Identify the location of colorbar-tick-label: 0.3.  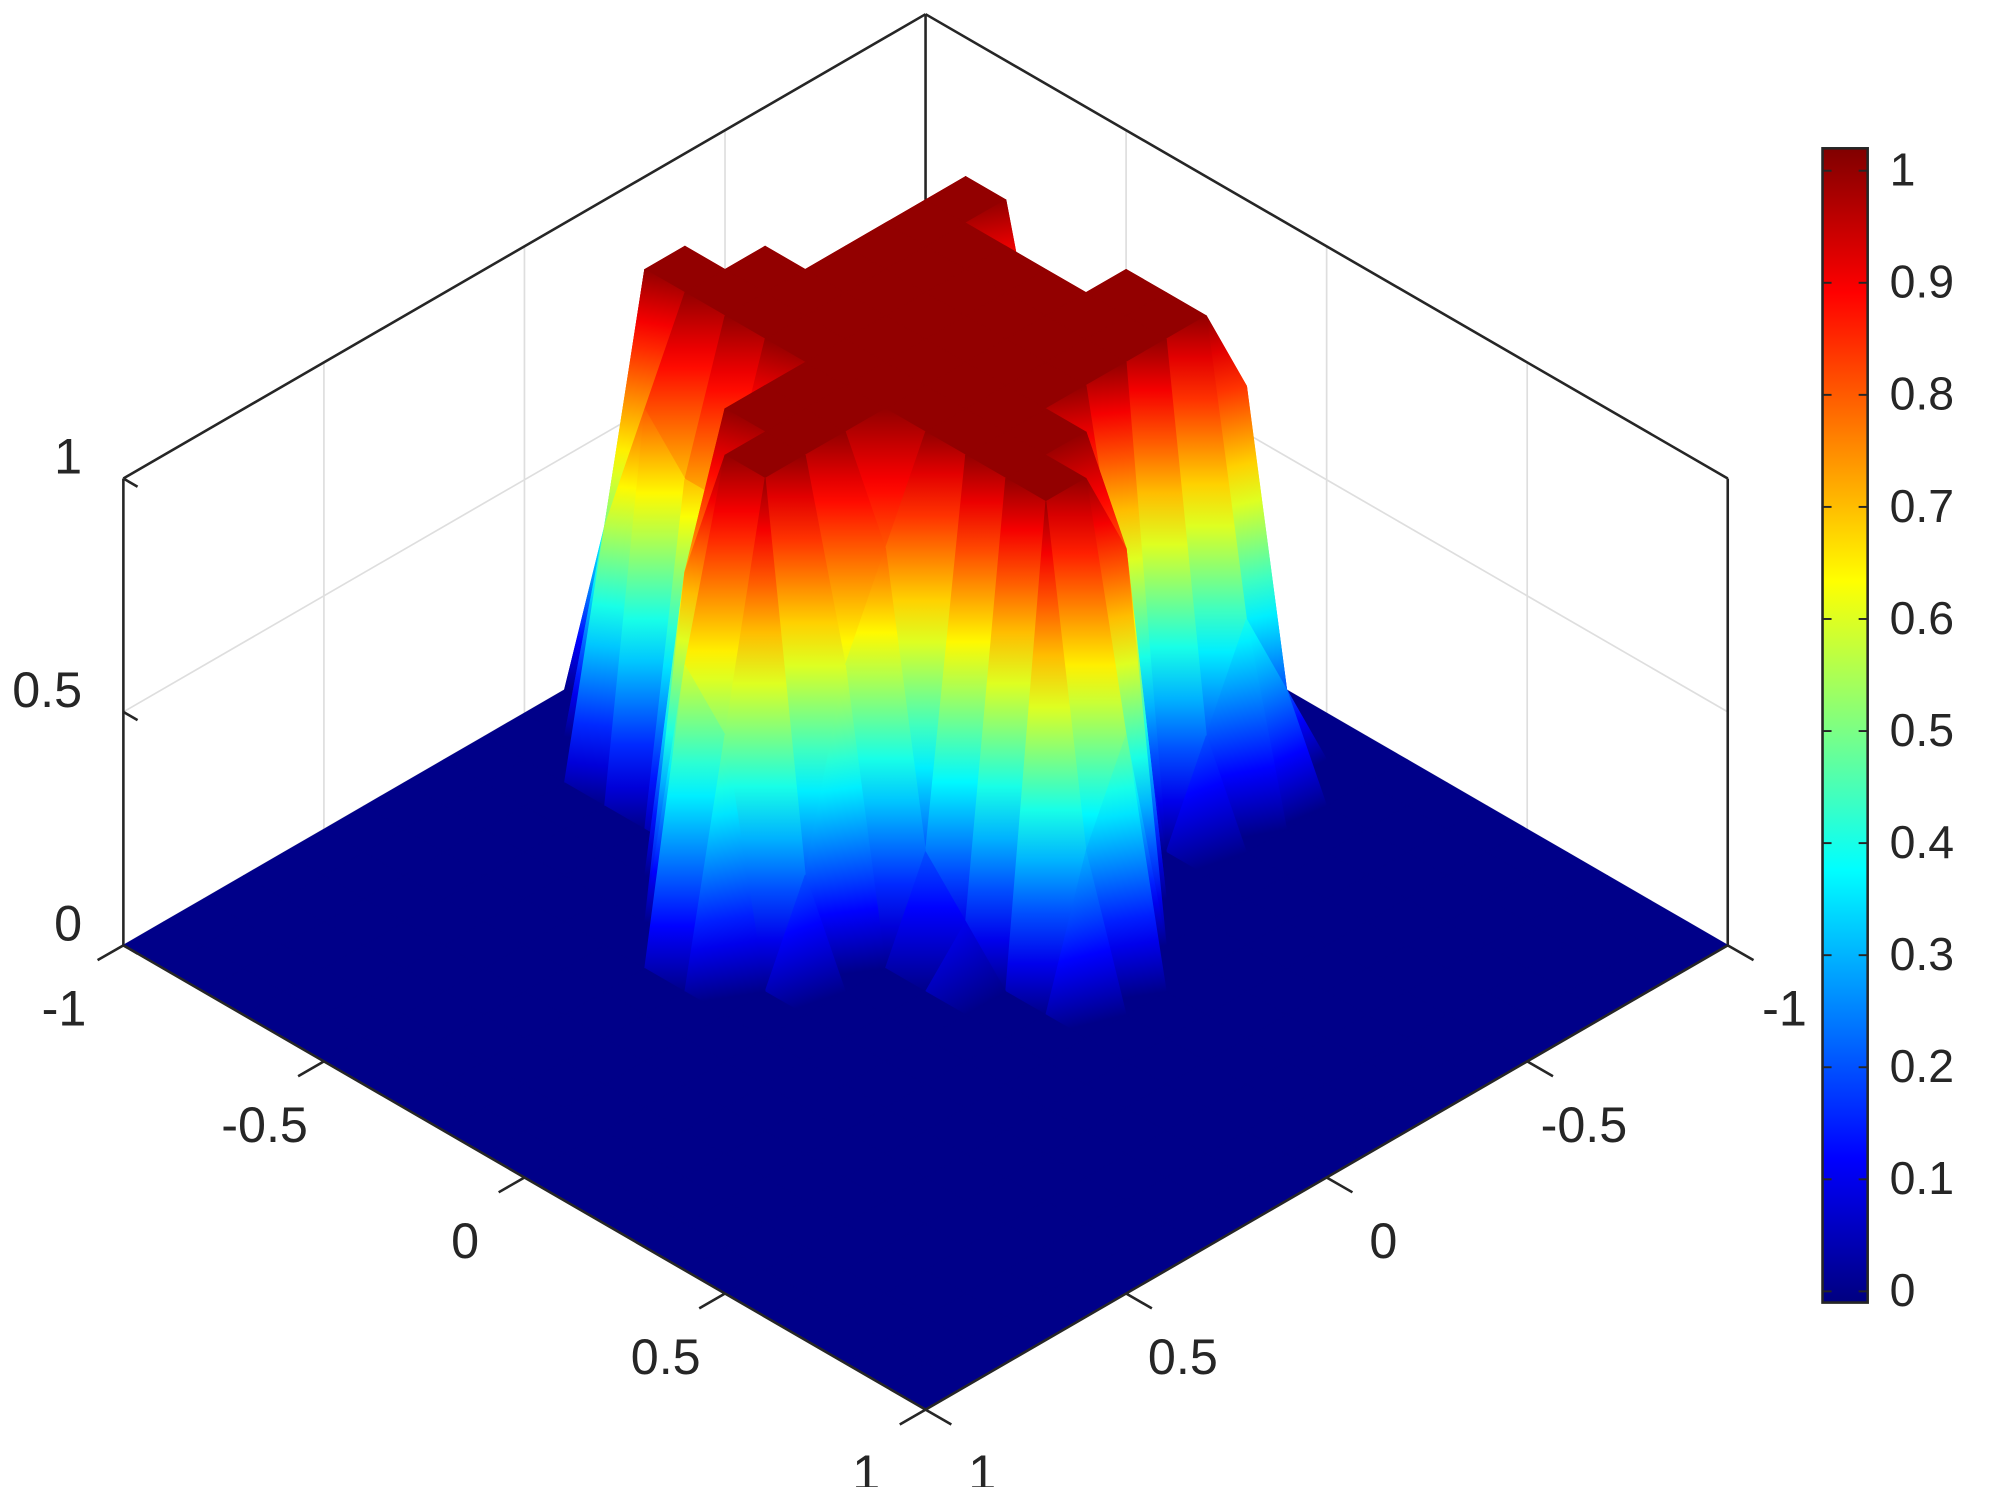
(1922, 954).